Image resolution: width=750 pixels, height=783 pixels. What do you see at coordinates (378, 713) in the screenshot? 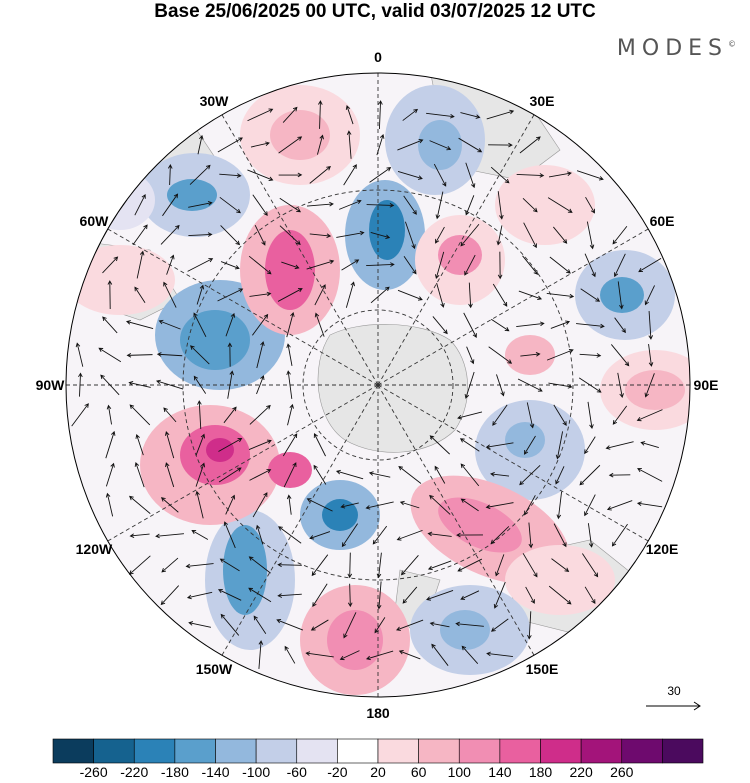
I see `longitude-label: 180` at bounding box center [378, 713].